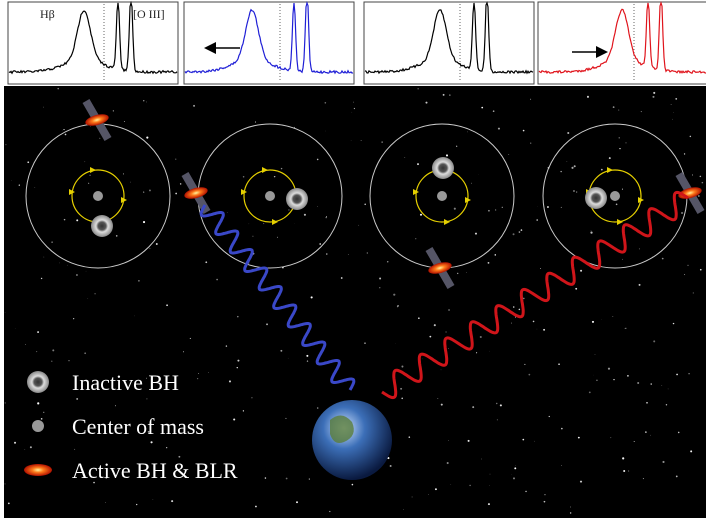 This screenshot has height=521, width=706. What do you see at coordinates (196, 193) in the screenshot?
I see `active-bh` at bounding box center [196, 193].